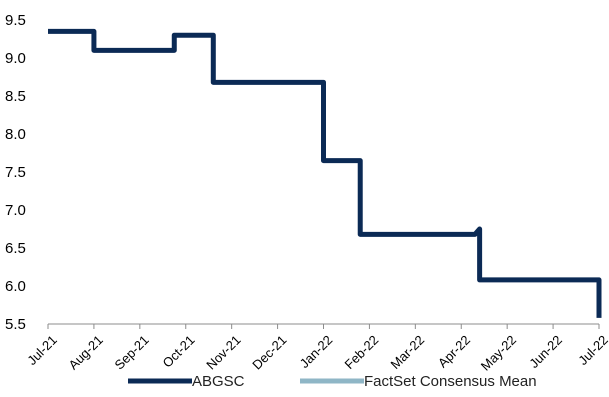 This screenshot has width=609, height=397. I want to click on y-axis-ticks: 9.5 9.0 8.5 8.0 7.5 7.0 6.5 6.0 5.5, so click(15, 172).